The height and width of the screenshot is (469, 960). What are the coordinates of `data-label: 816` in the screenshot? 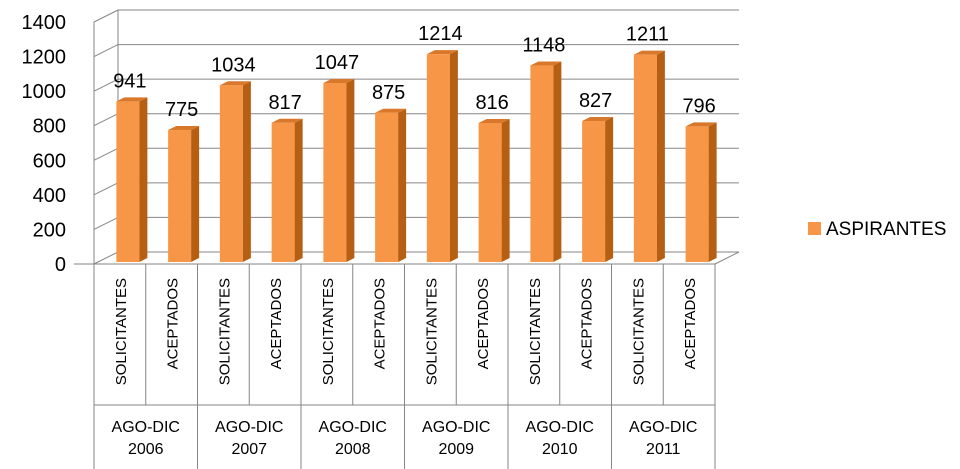 It's located at (491, 103).